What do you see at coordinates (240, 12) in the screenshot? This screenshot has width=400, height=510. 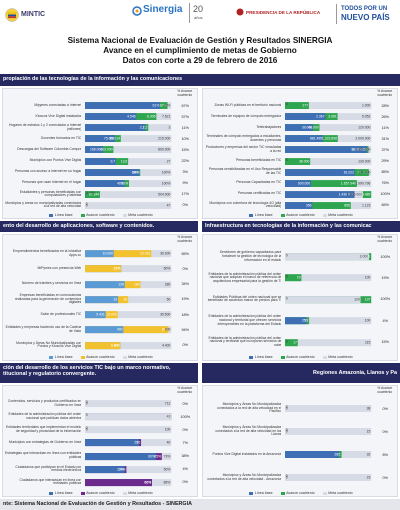 I see `presidencia-emblem` at bounding box center [240, 12].